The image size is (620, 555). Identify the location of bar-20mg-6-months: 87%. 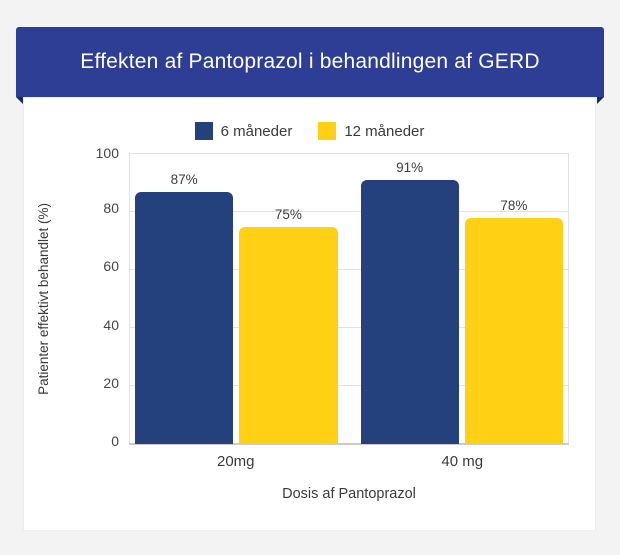
(184, 308).